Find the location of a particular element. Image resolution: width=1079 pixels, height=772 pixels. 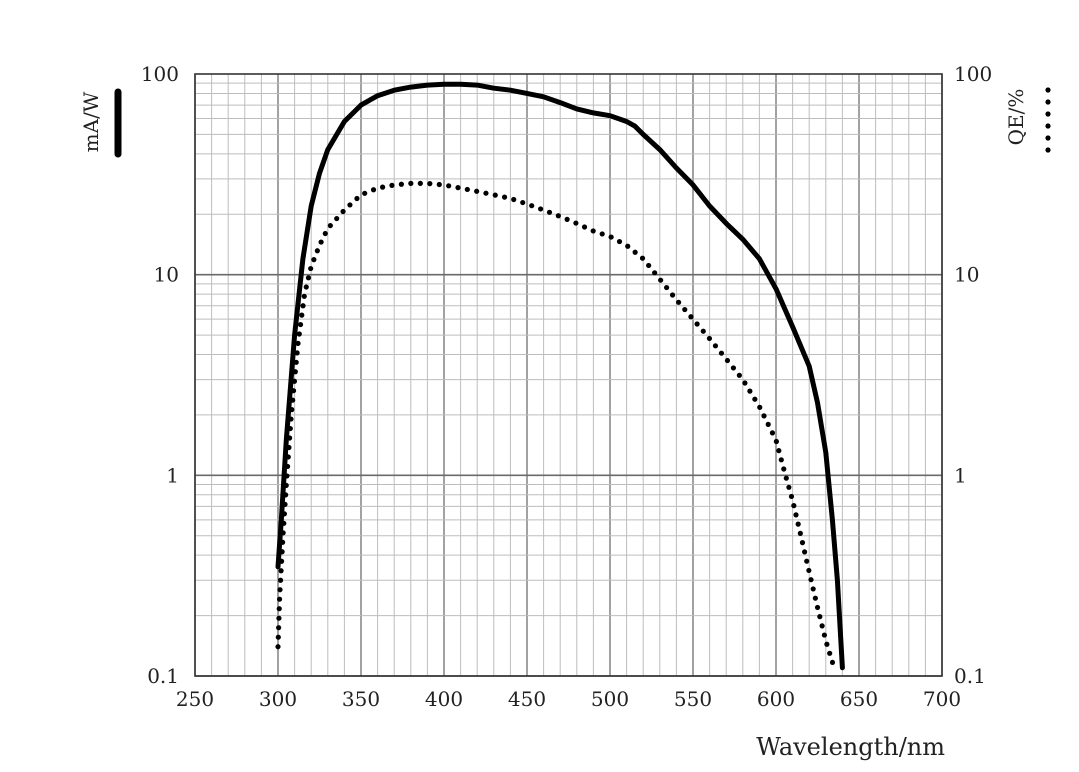

x-tick-label: 250 is located at coordinates (195, 699).